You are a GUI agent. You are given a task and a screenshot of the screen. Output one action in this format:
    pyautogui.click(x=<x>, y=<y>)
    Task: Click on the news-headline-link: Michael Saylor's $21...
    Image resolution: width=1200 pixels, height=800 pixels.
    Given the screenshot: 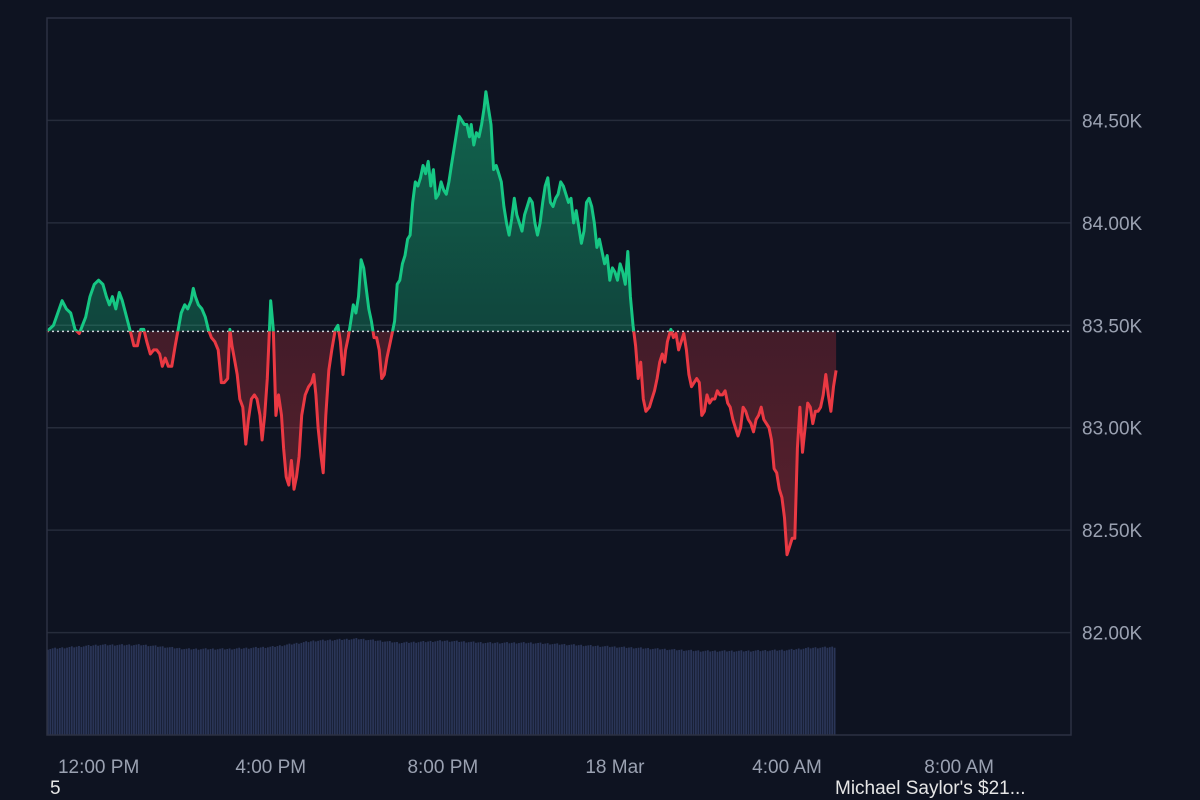 What is the action you would take?
    pyautogui.click(x=930, y=788)
    